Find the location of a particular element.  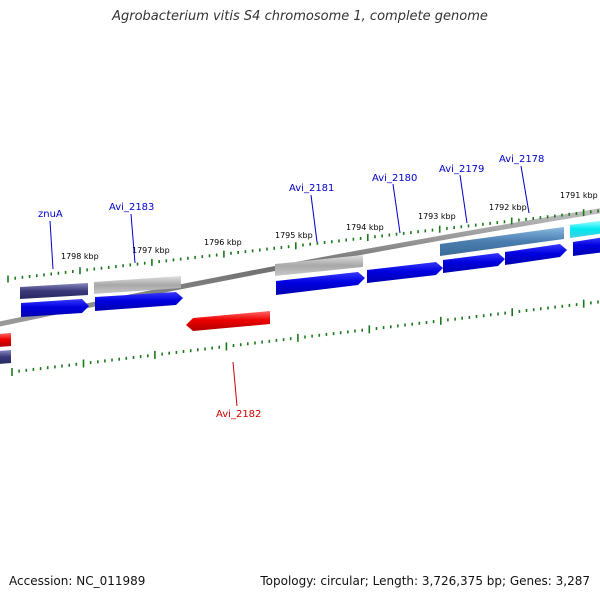

cds-arrow-avi-2178-a is located at coordinates (536, 254).